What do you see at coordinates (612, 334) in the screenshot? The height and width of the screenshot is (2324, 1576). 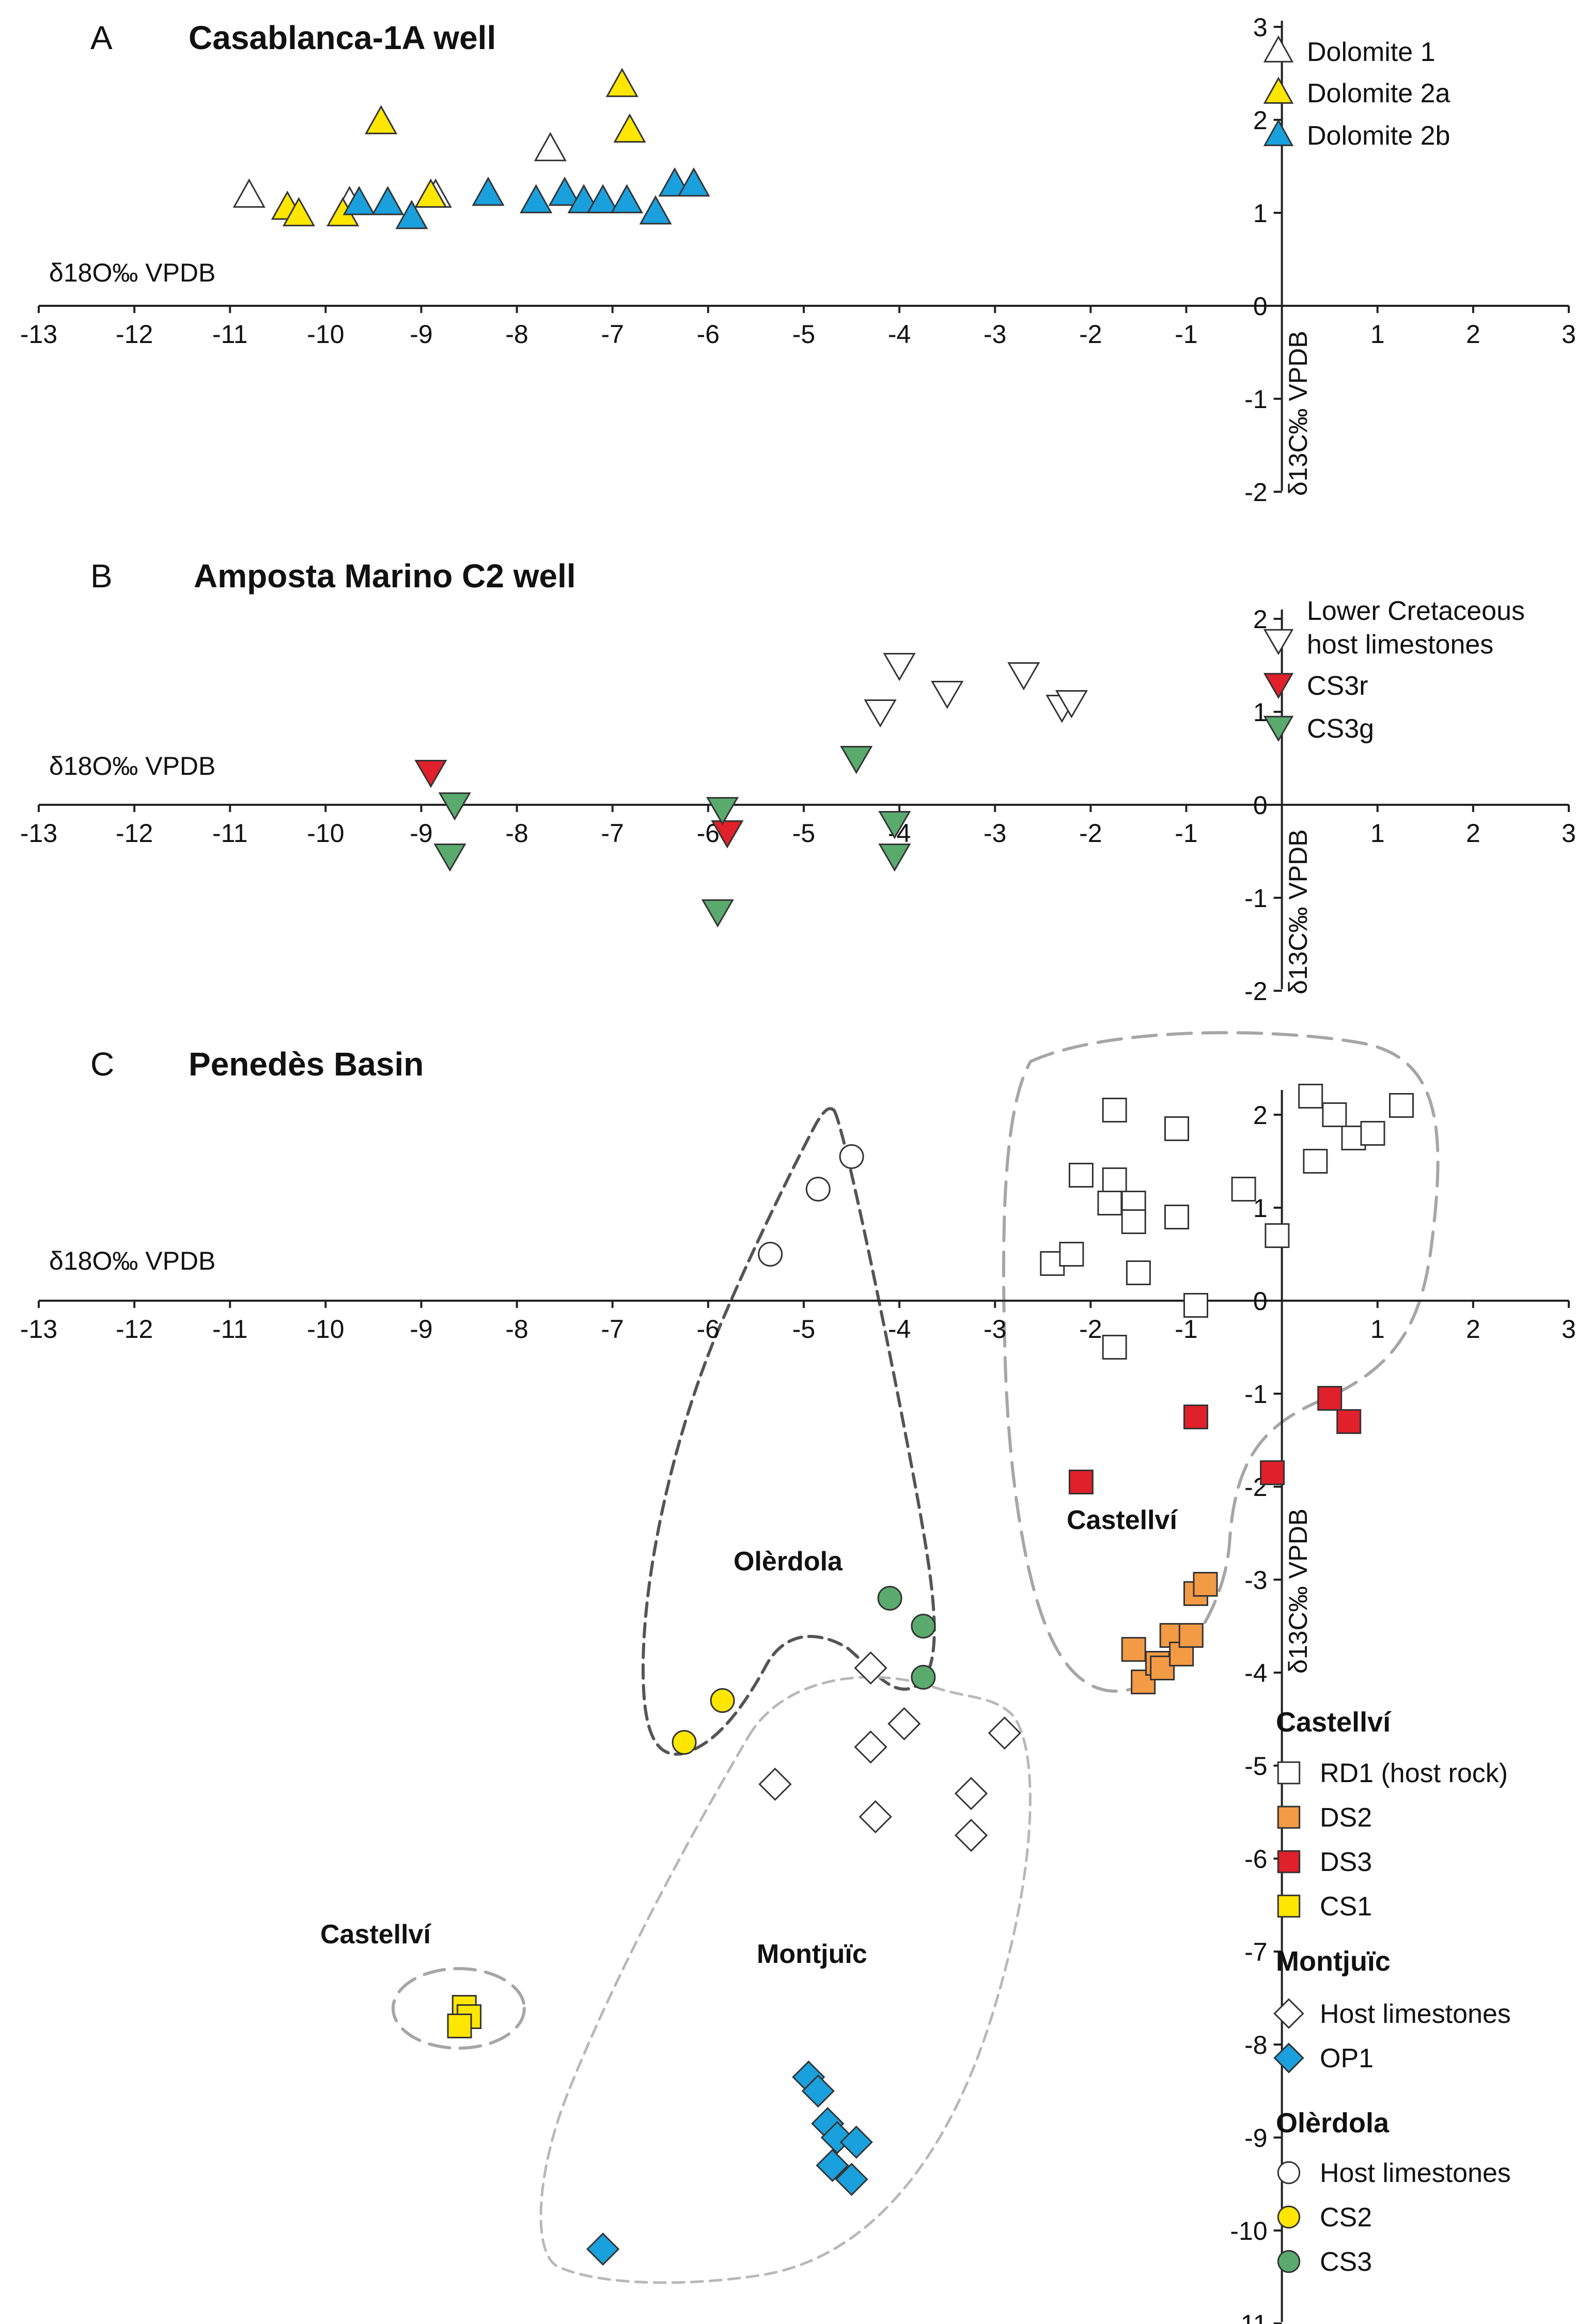 I see `x-tick-label: -7` at bounding box center [612, 334].